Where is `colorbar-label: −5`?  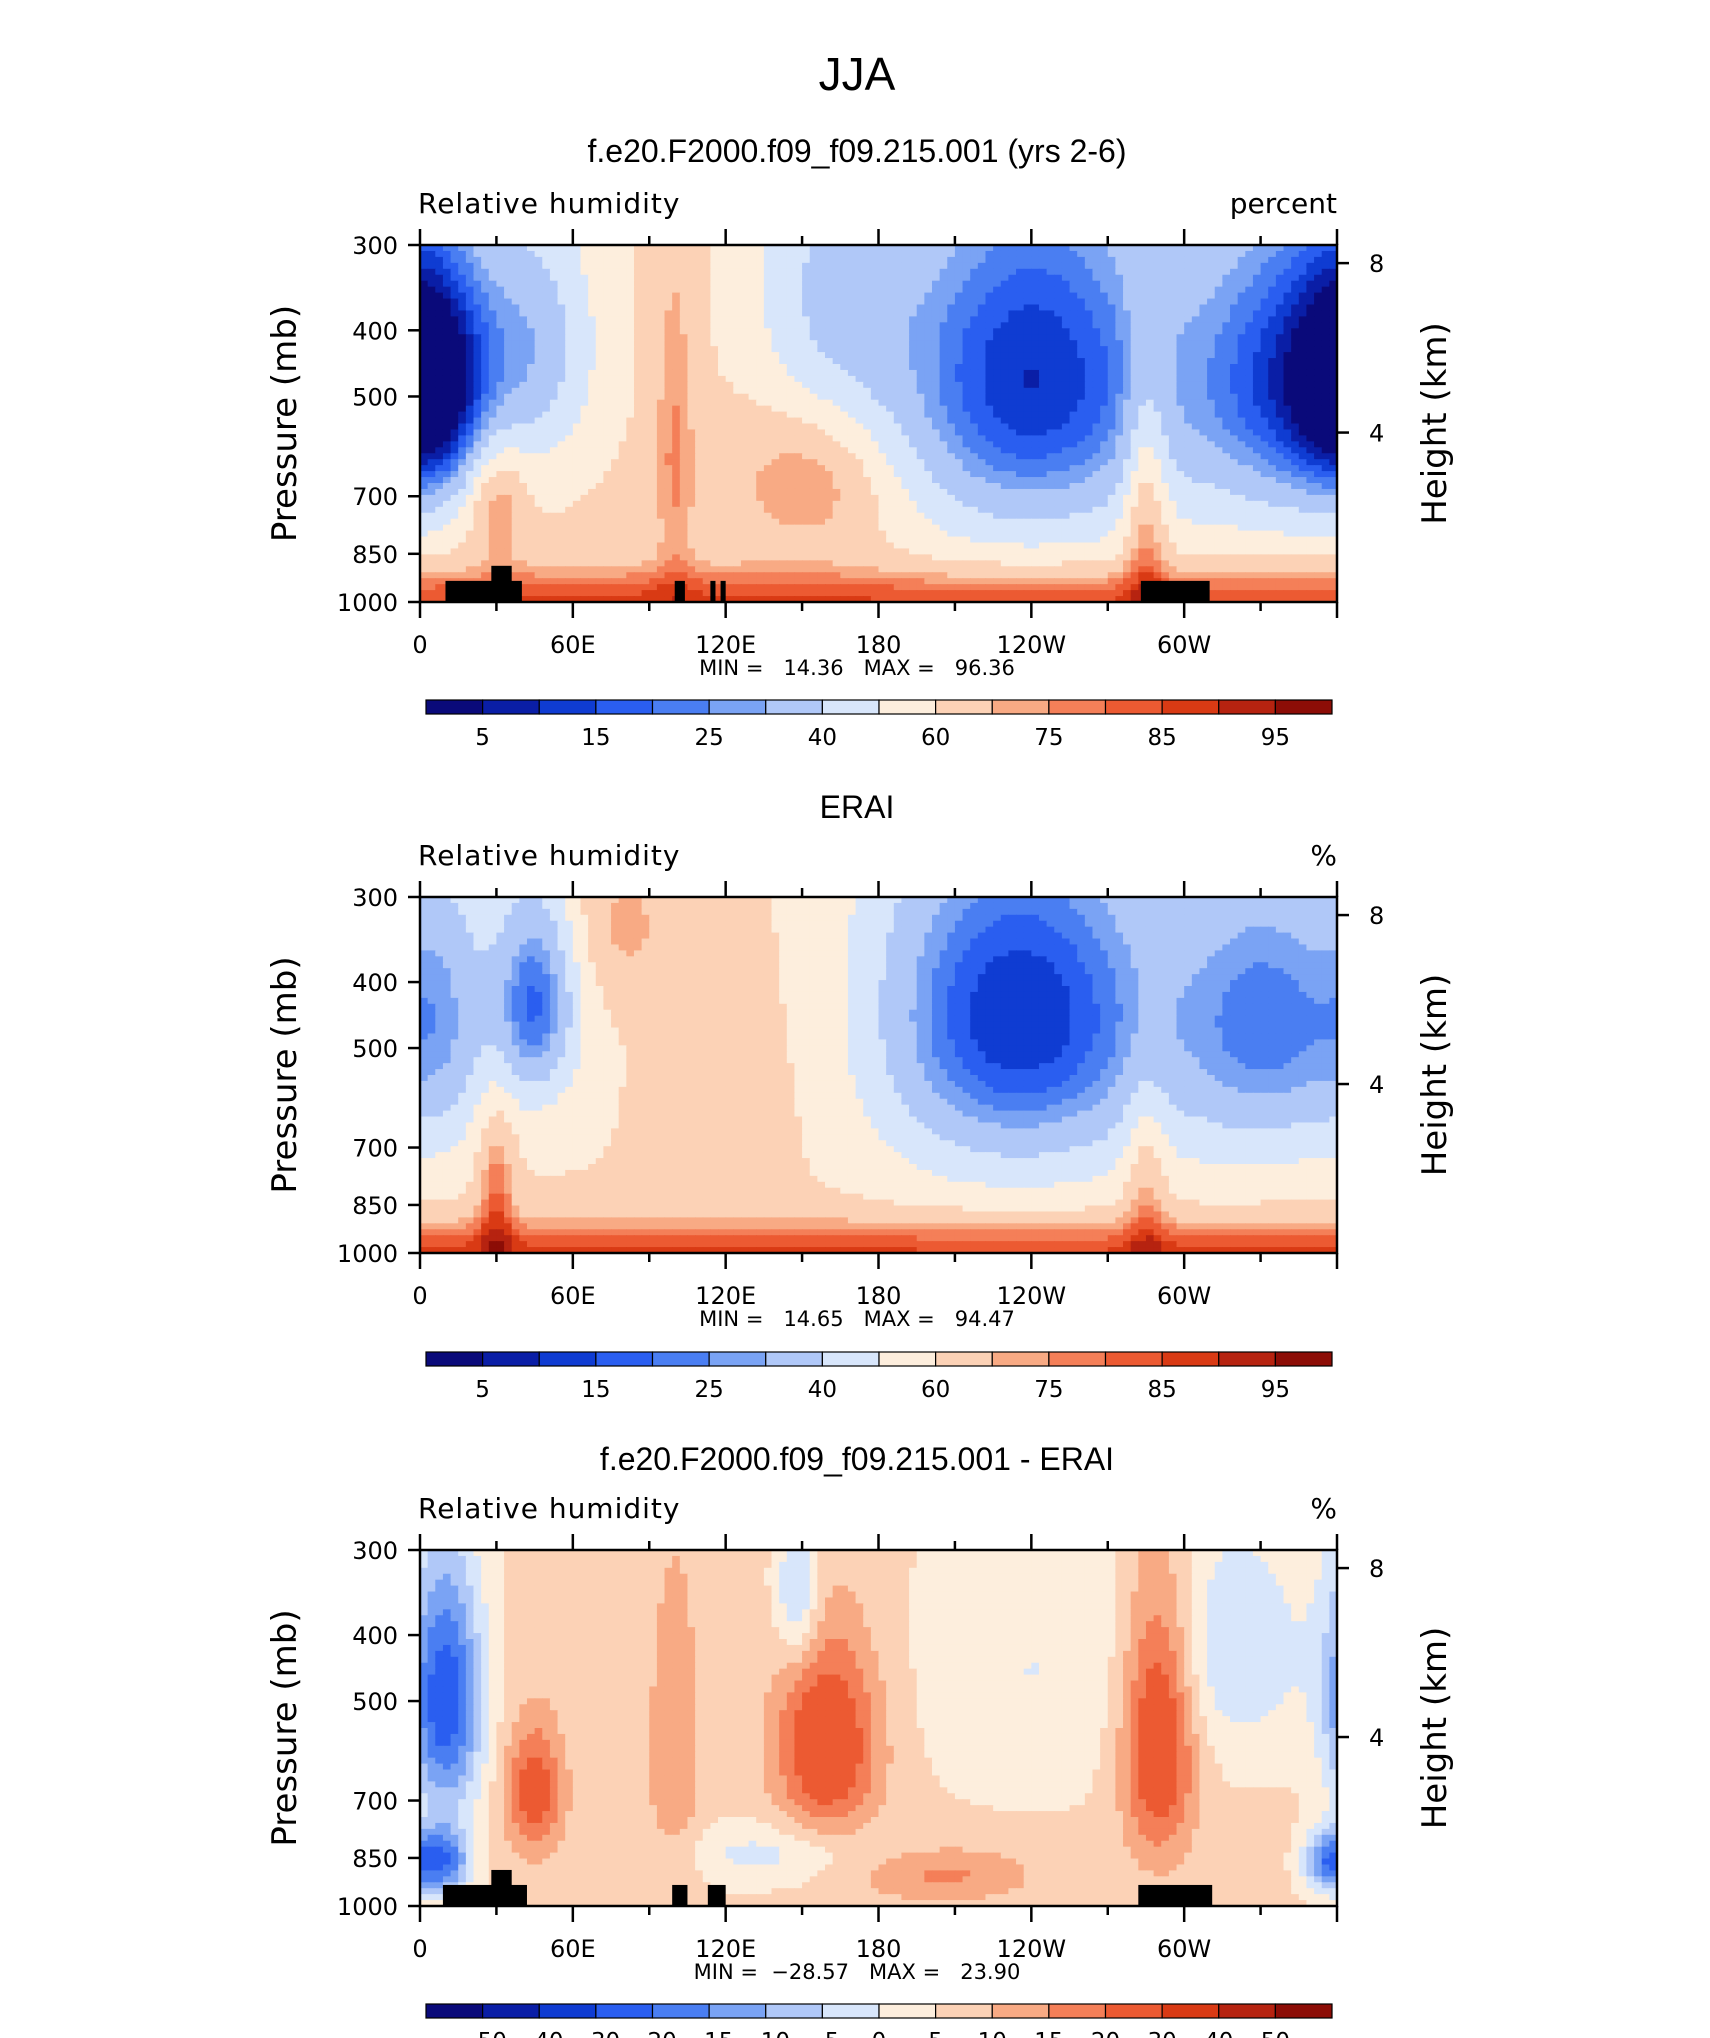 colorbar-label: −5 is located at coordinates (822, 2033).